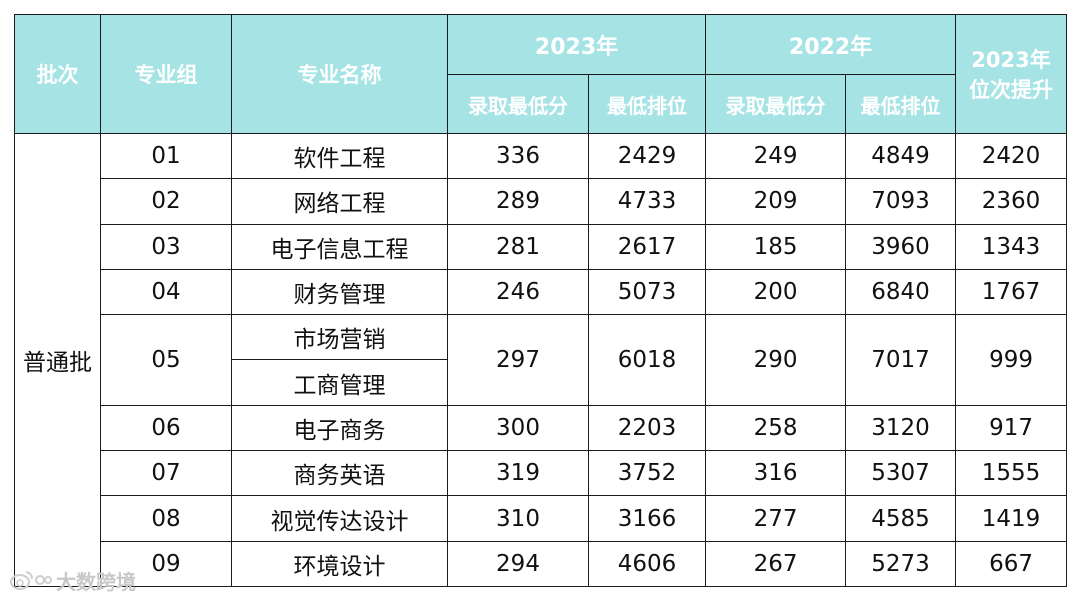 This screenshot has width=1080, height=600. What do you see at coordinates (518, 292) in the screenshot?
I see `score-2023-cell: 246` at bounding box center [518, 292].